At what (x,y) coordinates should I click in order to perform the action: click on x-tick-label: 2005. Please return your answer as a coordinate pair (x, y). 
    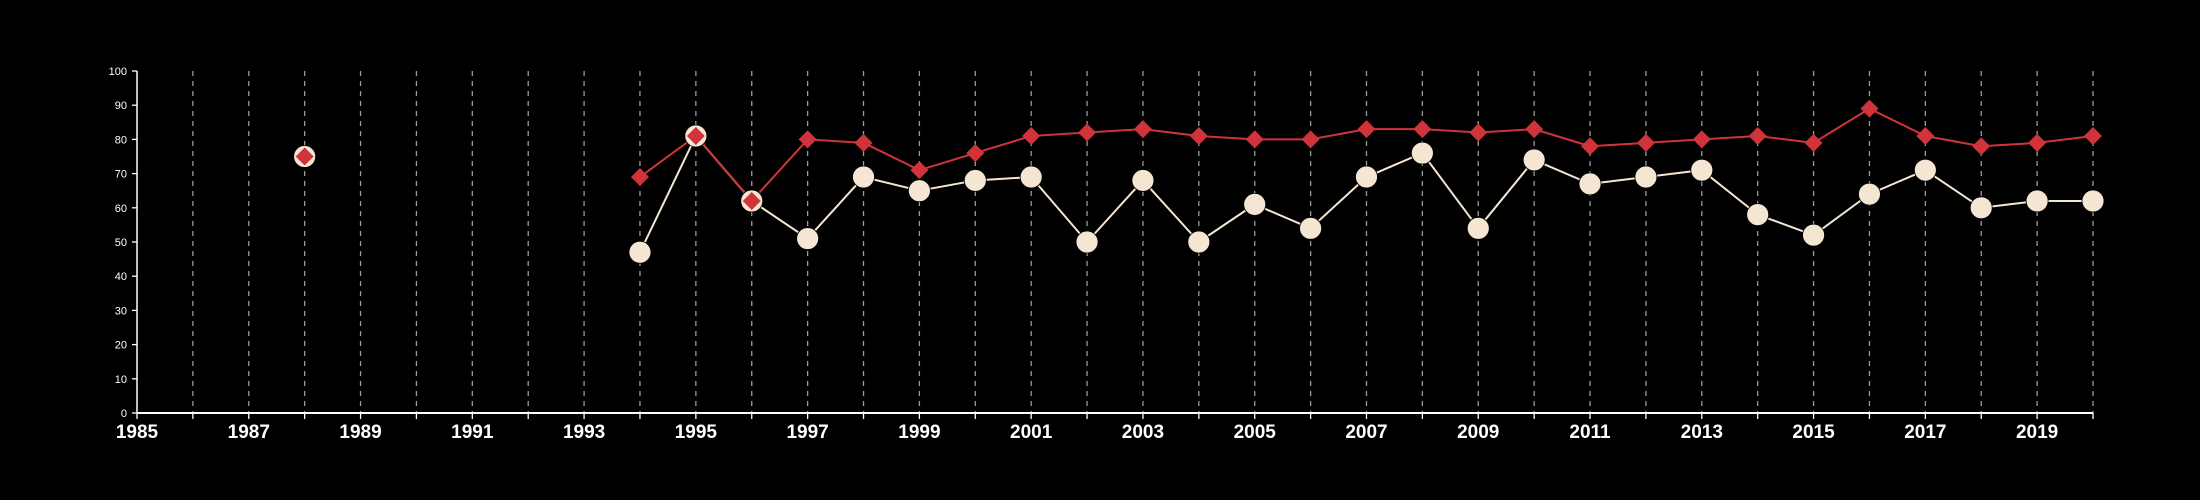
    Looking at the image, I should click on (1255, 432).